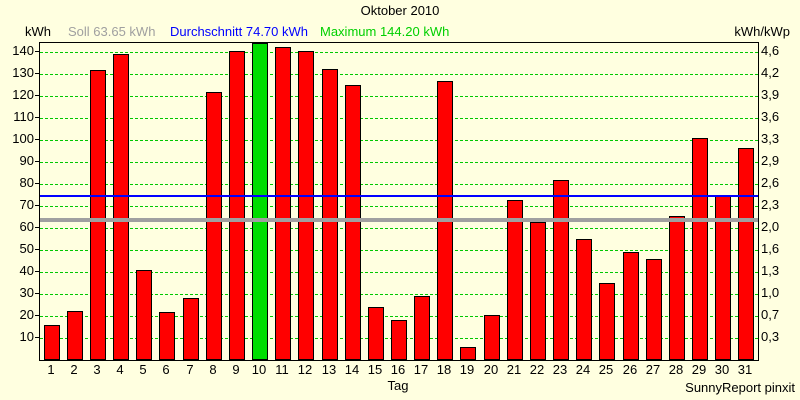 This screenshot has height=400, width=800. What do you see at coordinates (26, 315) in the screenshot?
I see `y-axis-left-tick-label: 20` at bounding box center [26, 315].